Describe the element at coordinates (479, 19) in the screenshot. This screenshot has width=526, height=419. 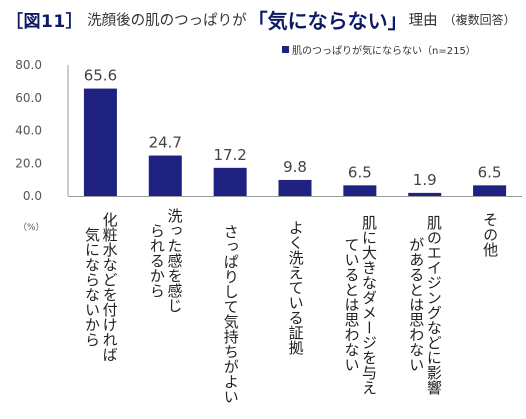
I see `title-note: （複数回答）` at that location.